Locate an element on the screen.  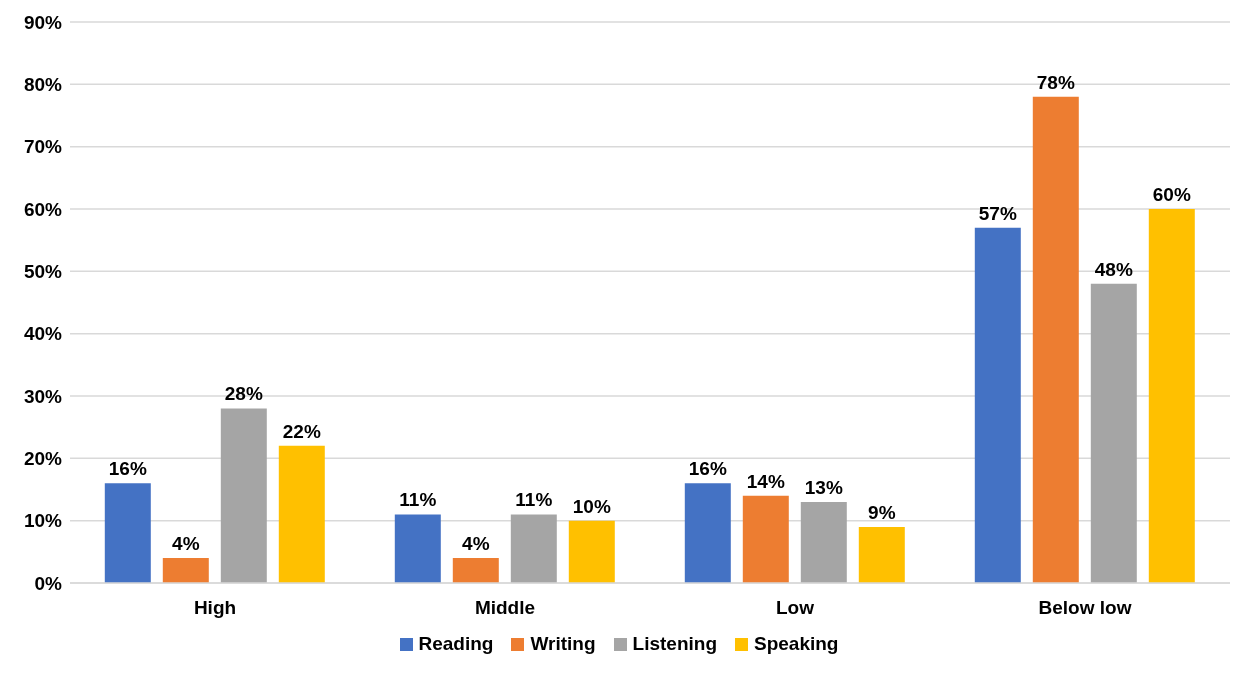
legend-label: Writing is located at coordinates (563, 644).